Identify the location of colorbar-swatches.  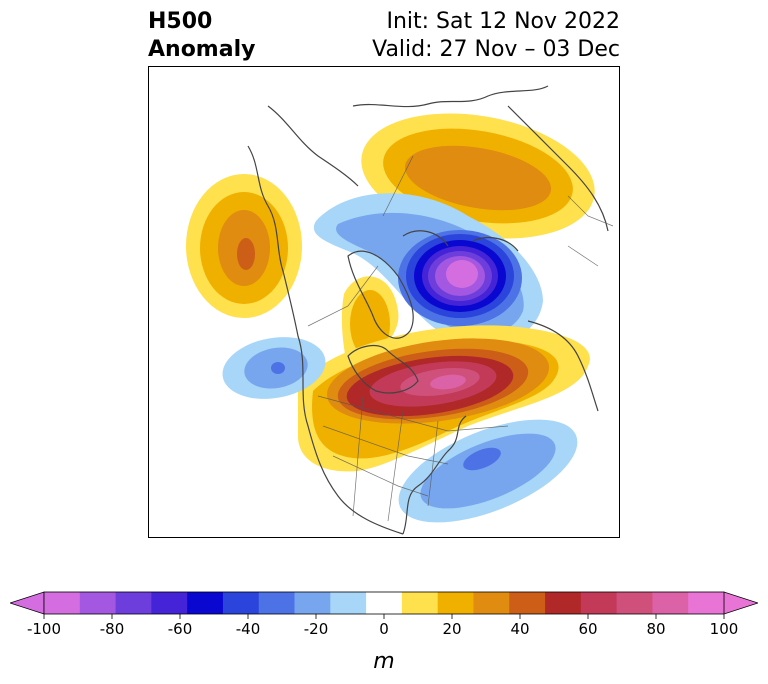
(384, 603).